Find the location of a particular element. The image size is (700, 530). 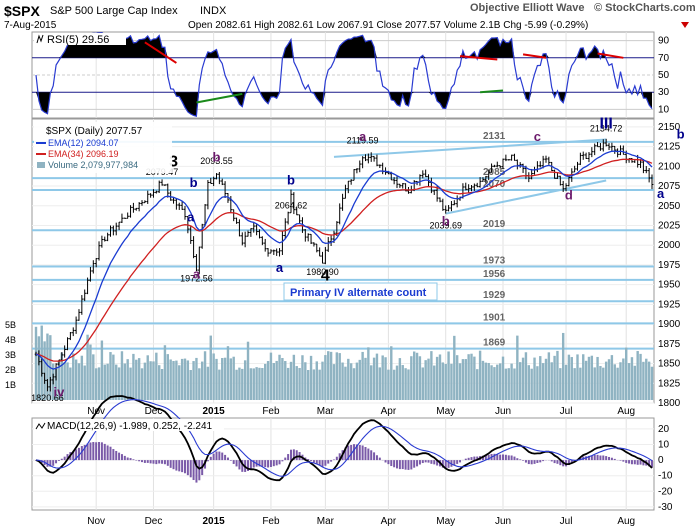

rsi-tick-label: 30 is located at coordinates (664, 92).